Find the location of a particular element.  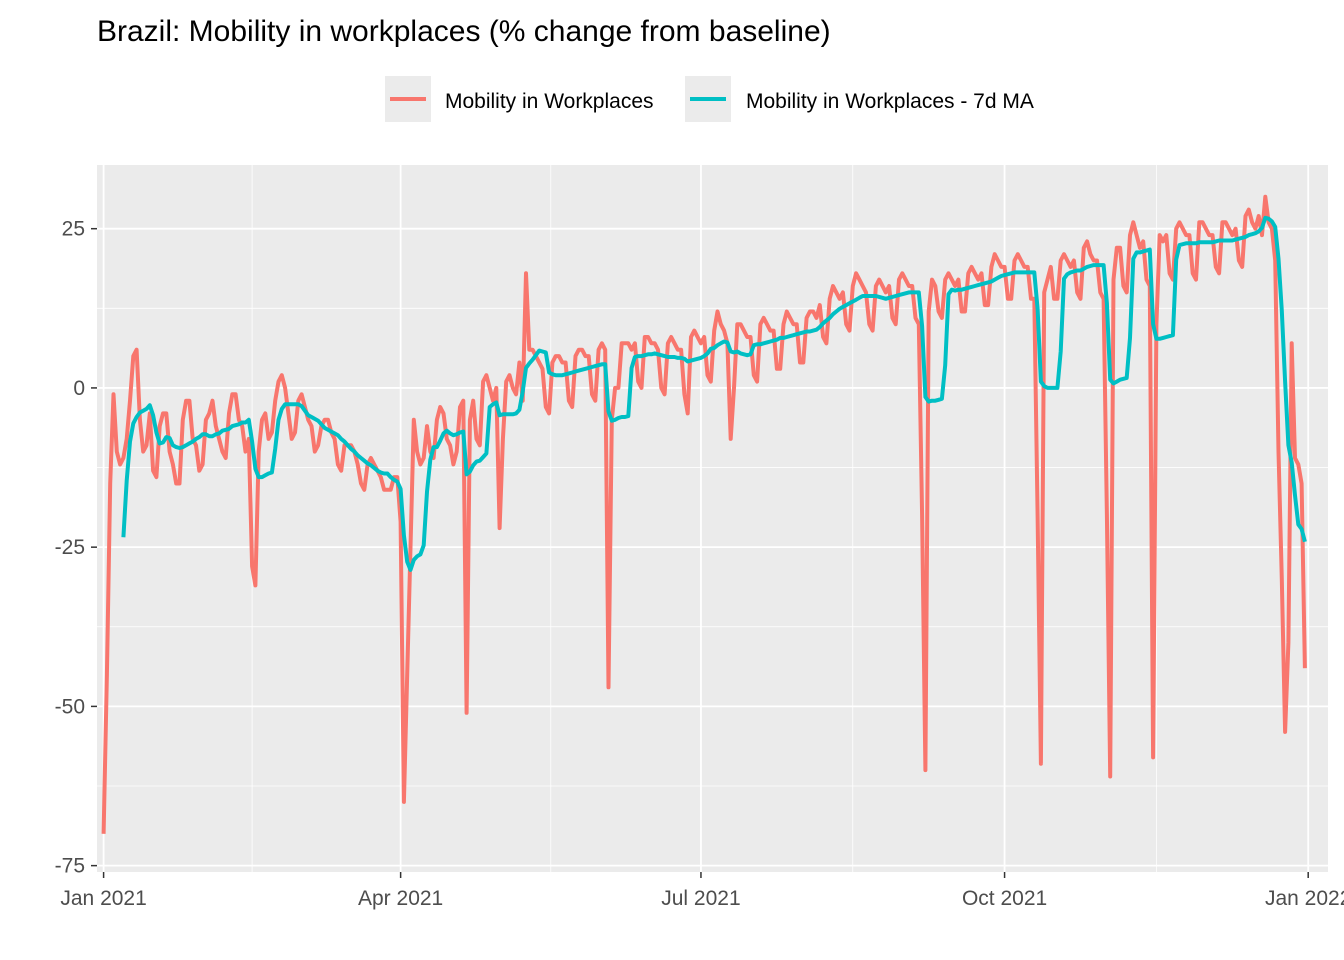

y-tick-label: -75 is located at coordinates (70, 866).